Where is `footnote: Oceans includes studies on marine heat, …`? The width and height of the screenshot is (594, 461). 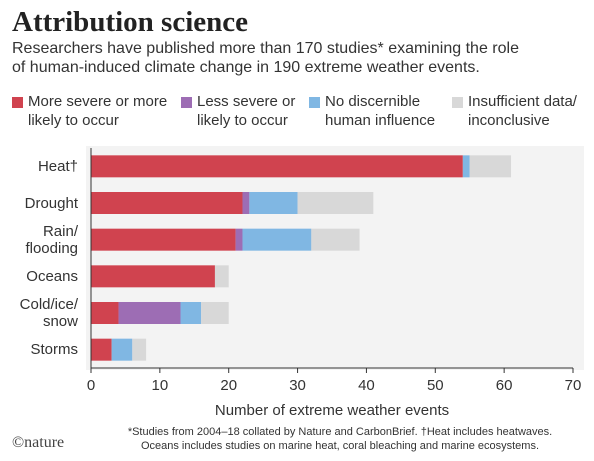 footnote: Oceans includes studies on marine heat, … is located at coordinates (340, 446).